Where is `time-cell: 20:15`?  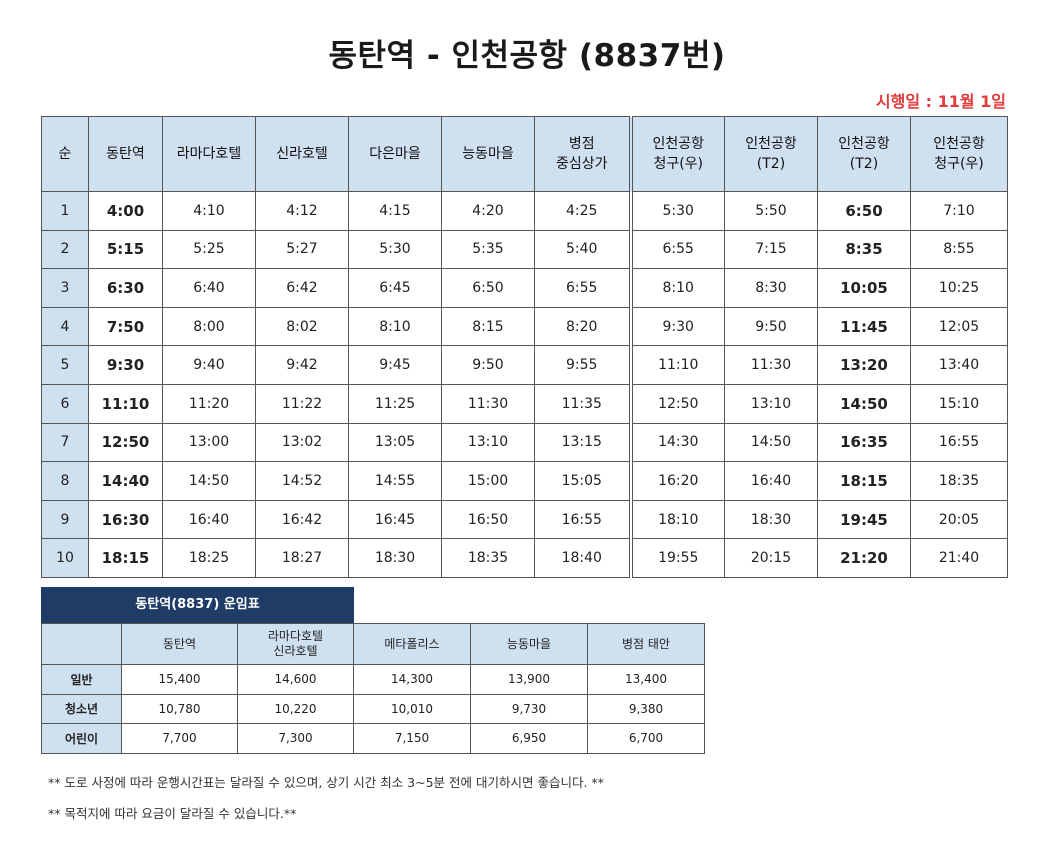
time-cell: 20:15 is located at coordinates (771, 558).